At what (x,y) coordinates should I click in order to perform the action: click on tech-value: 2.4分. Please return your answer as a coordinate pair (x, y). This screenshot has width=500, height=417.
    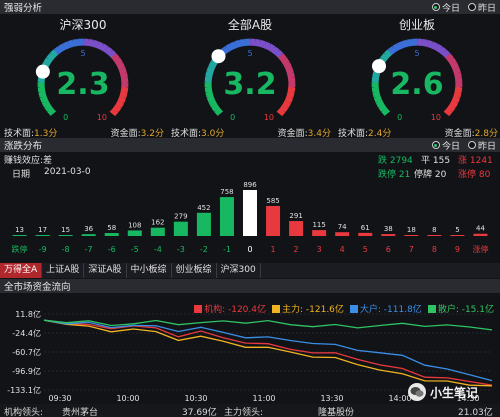
    Looking at the image, I should click on (380, 134).